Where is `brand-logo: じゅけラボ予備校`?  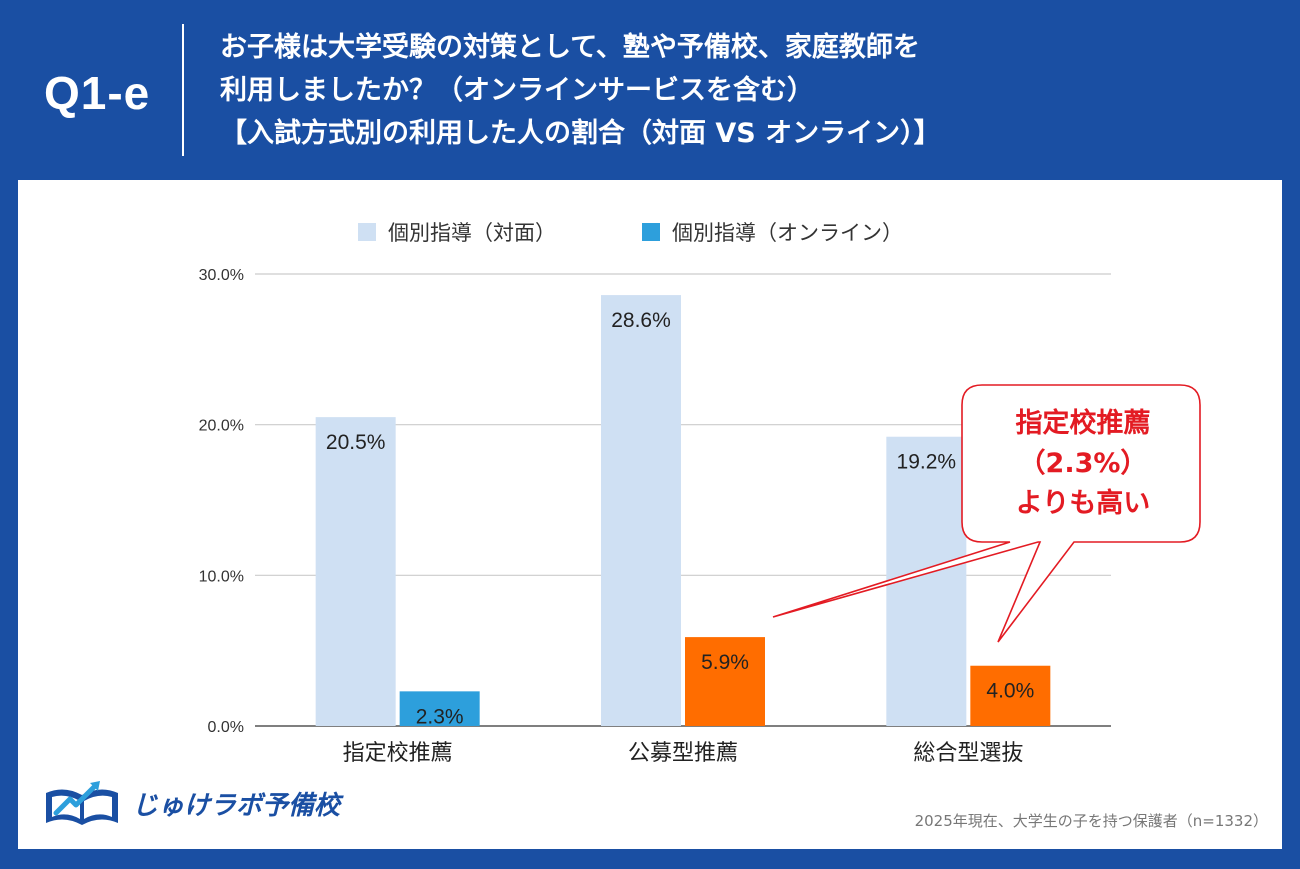
brand-logo: じゅけラボ予備校 is located at coordinates (190, 803).